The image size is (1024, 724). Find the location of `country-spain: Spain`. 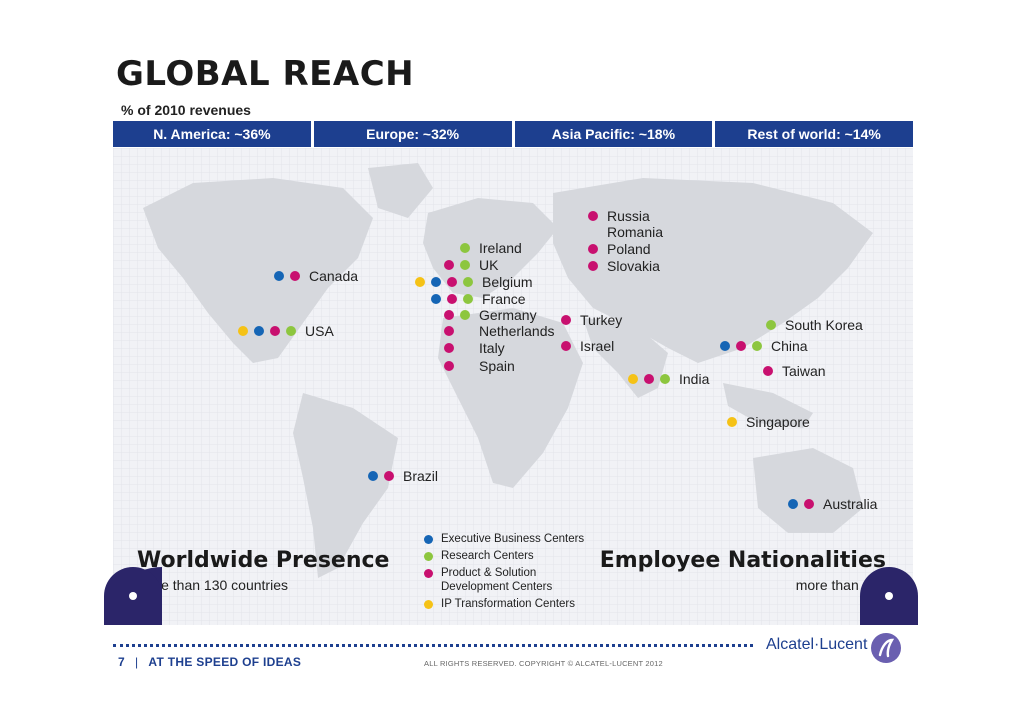

country-spain: Spain is located at coordinates (479, 366).